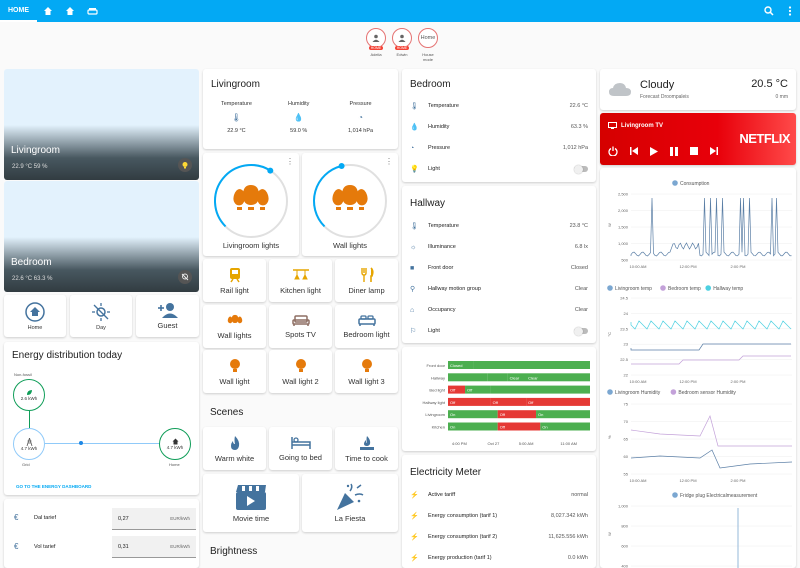  What do you see at coordinates (101, 124) in the screenshot?
I see `area-card-livingroom: Livingroom 22.9 °C 59 %` at bounding box center [101, 124].